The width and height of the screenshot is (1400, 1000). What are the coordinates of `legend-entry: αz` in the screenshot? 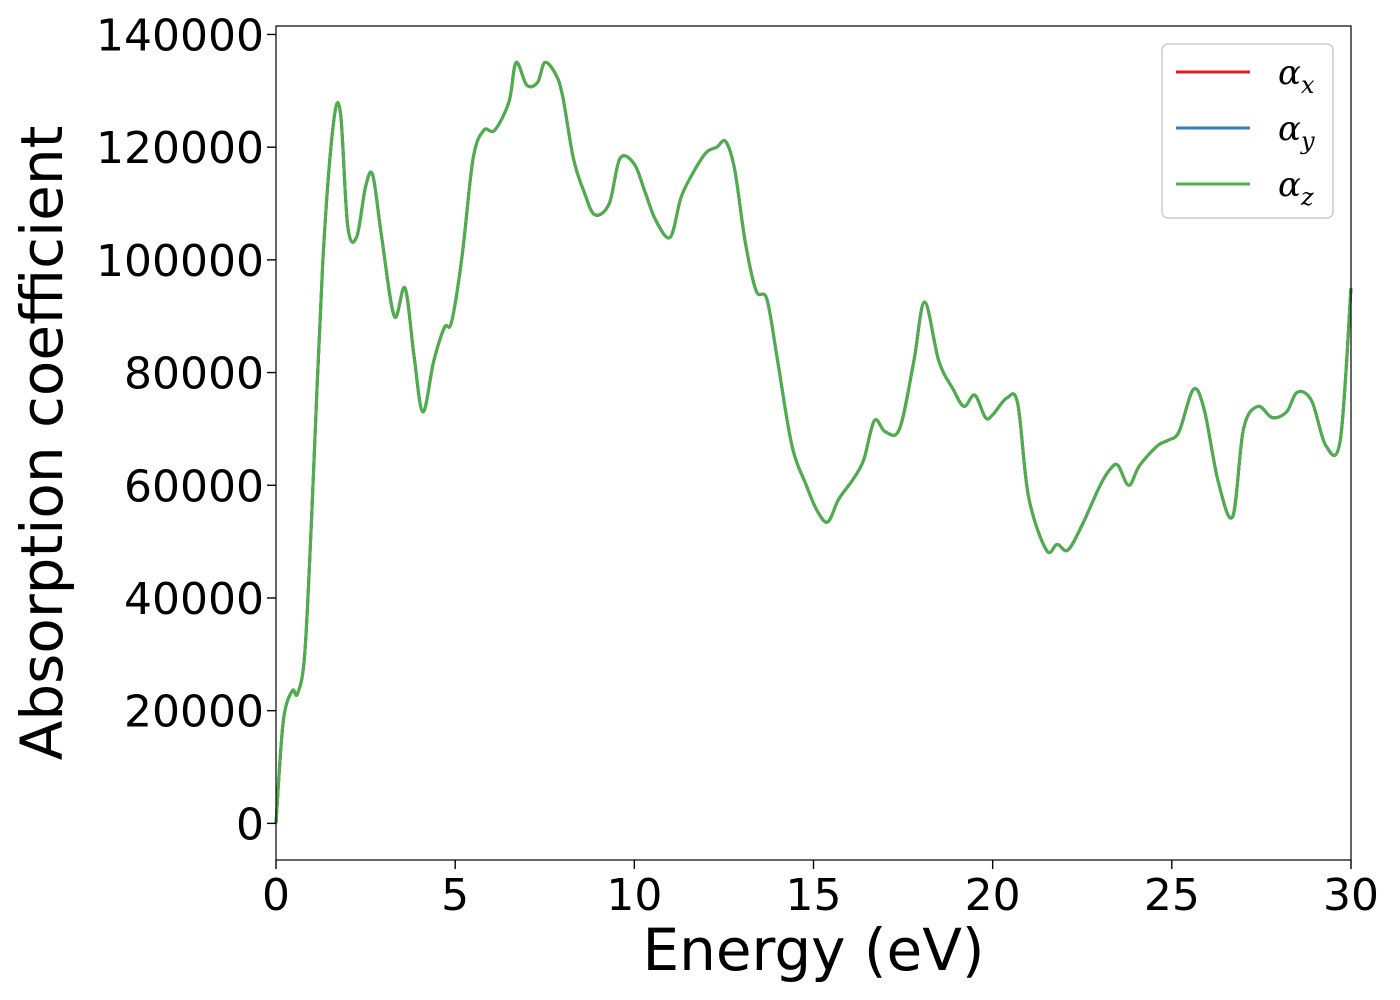 It's located at (1296, 188).